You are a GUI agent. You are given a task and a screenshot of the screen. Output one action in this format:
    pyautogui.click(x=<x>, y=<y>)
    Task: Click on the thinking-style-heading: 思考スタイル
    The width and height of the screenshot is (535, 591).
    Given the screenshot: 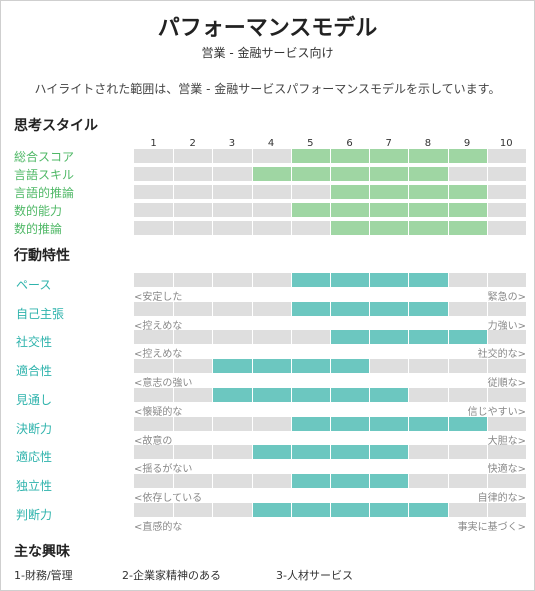 What is the action you would take?
    pyautogui.click(x=56, y=126)
    